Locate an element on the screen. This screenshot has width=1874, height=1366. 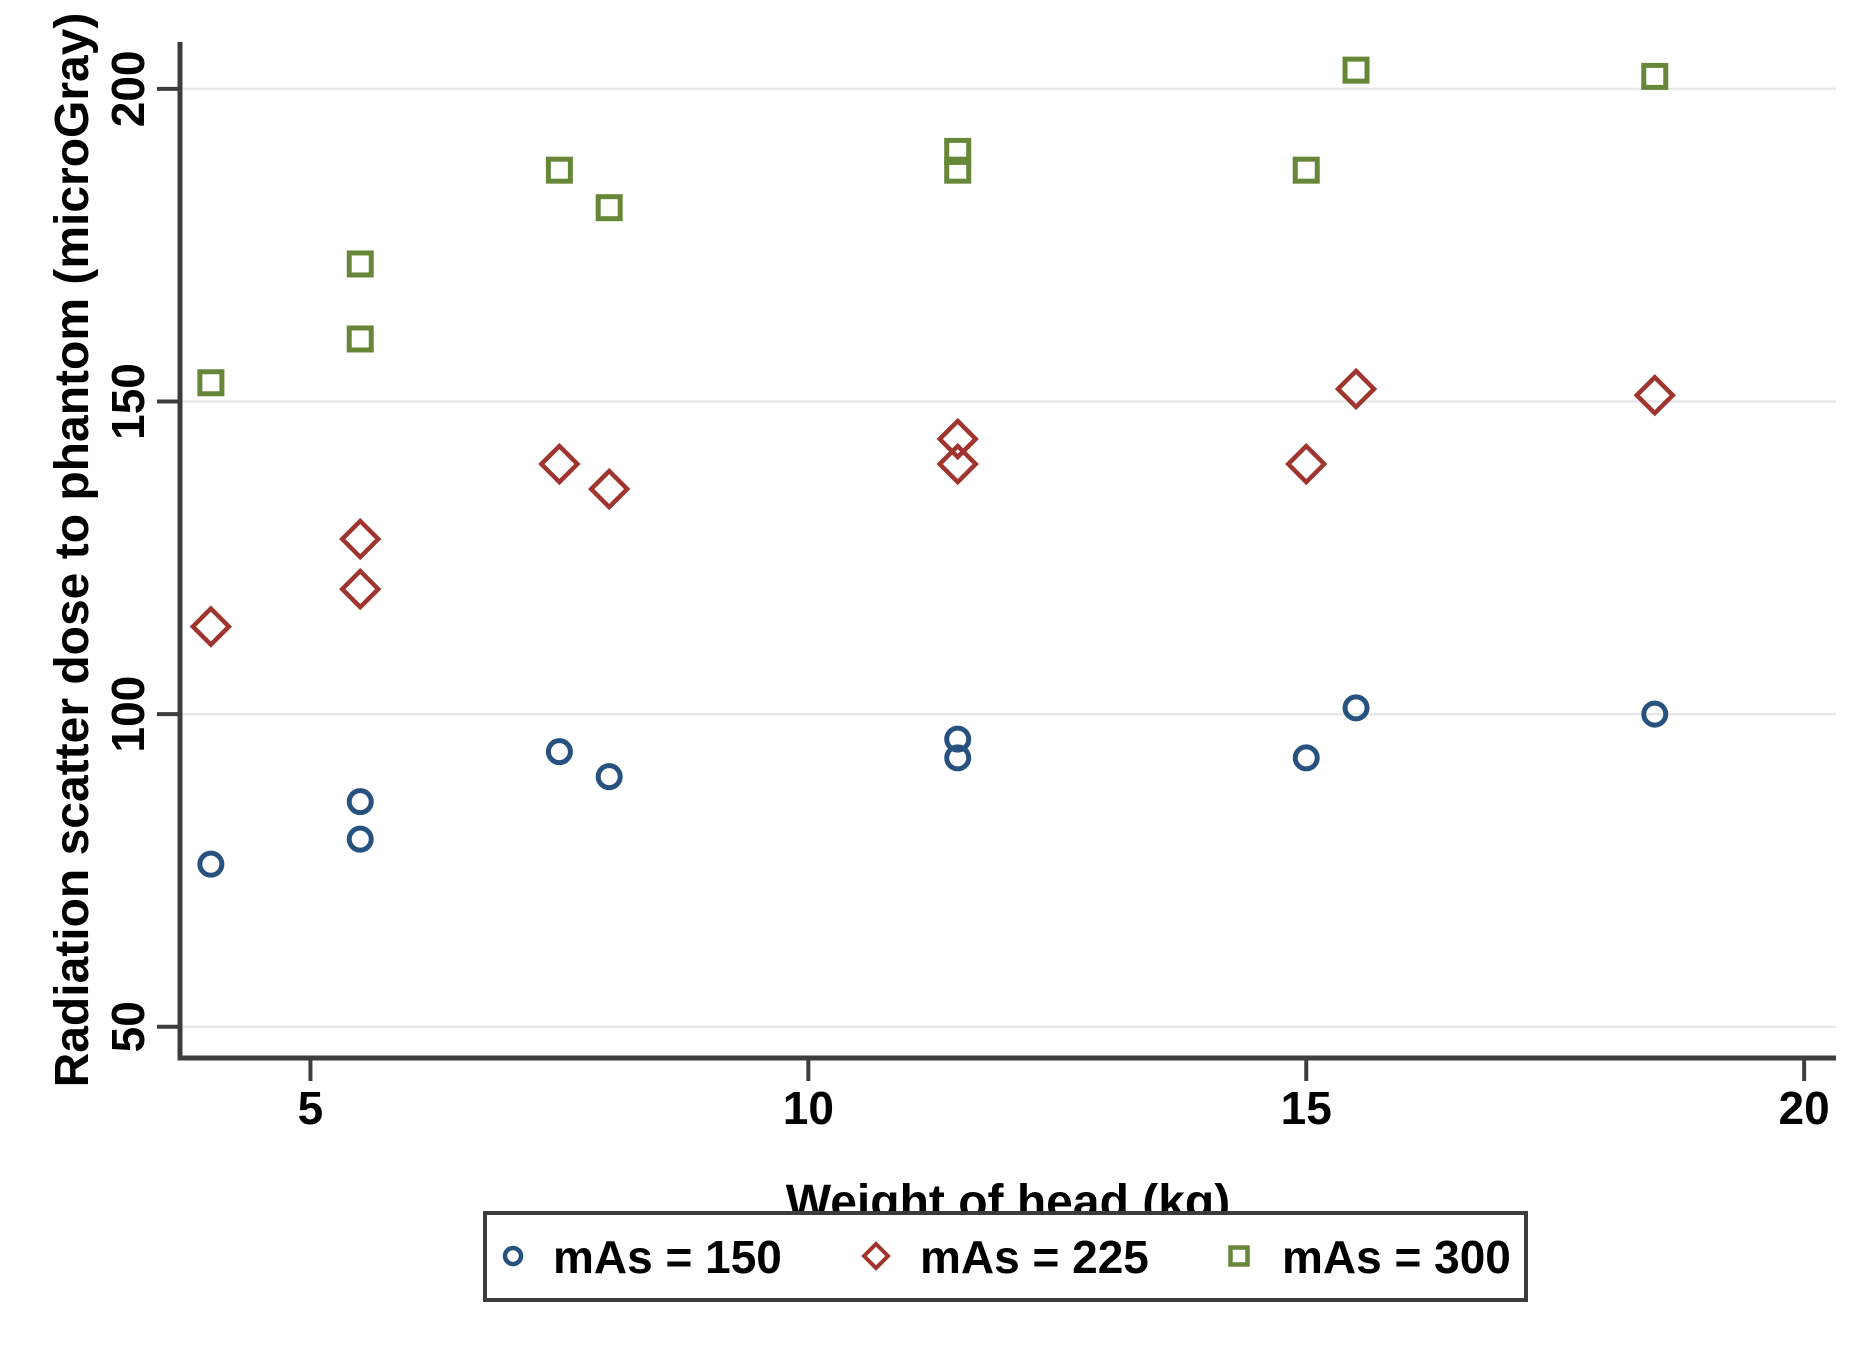
y-tick-label-100: 100 is located at coordinates (128, 714).